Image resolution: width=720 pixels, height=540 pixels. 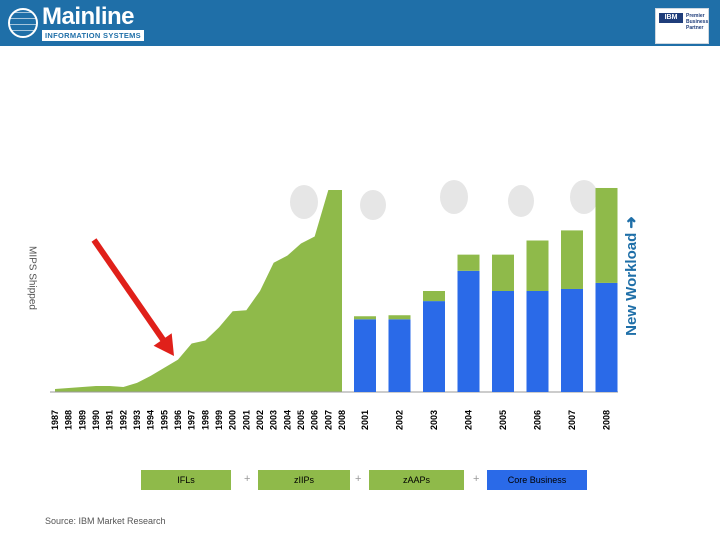 What do you see at coordinates (82, 420) in the screenshot?
I see `x-tick-label: 1989` at bounding box center [82, 420].